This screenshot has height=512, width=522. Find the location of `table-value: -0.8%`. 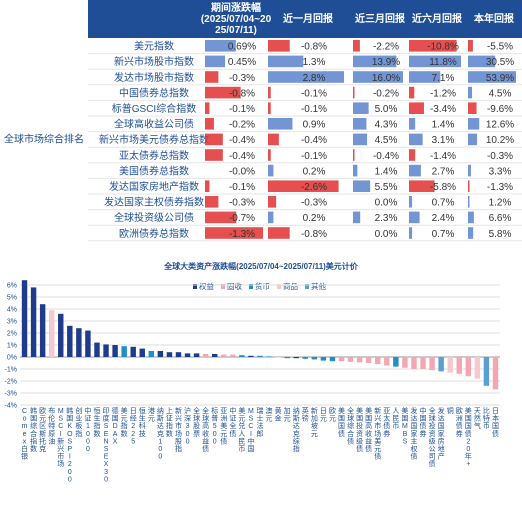

table-value: -0.8% is located at coordinates (314, 234).